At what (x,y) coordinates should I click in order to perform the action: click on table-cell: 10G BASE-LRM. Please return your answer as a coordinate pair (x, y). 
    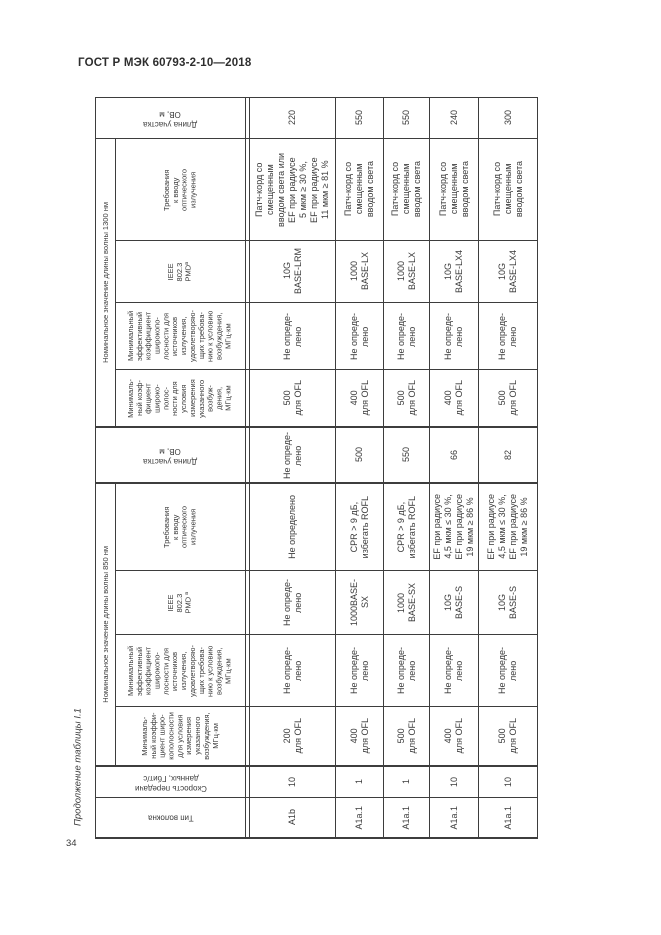
    Looking at the image, I should click on (293, 272).